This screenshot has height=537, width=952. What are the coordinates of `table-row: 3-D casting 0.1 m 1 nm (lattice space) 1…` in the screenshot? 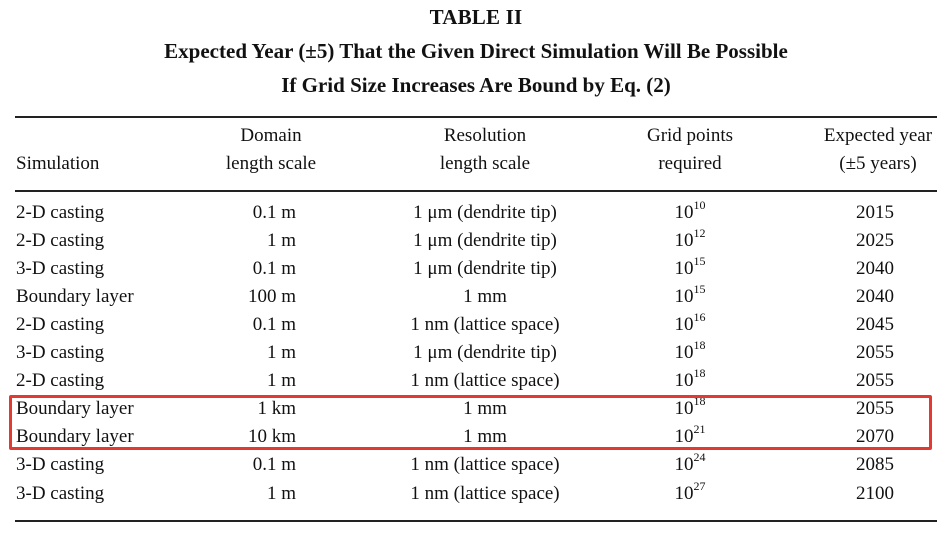 It's located at (476, 465).